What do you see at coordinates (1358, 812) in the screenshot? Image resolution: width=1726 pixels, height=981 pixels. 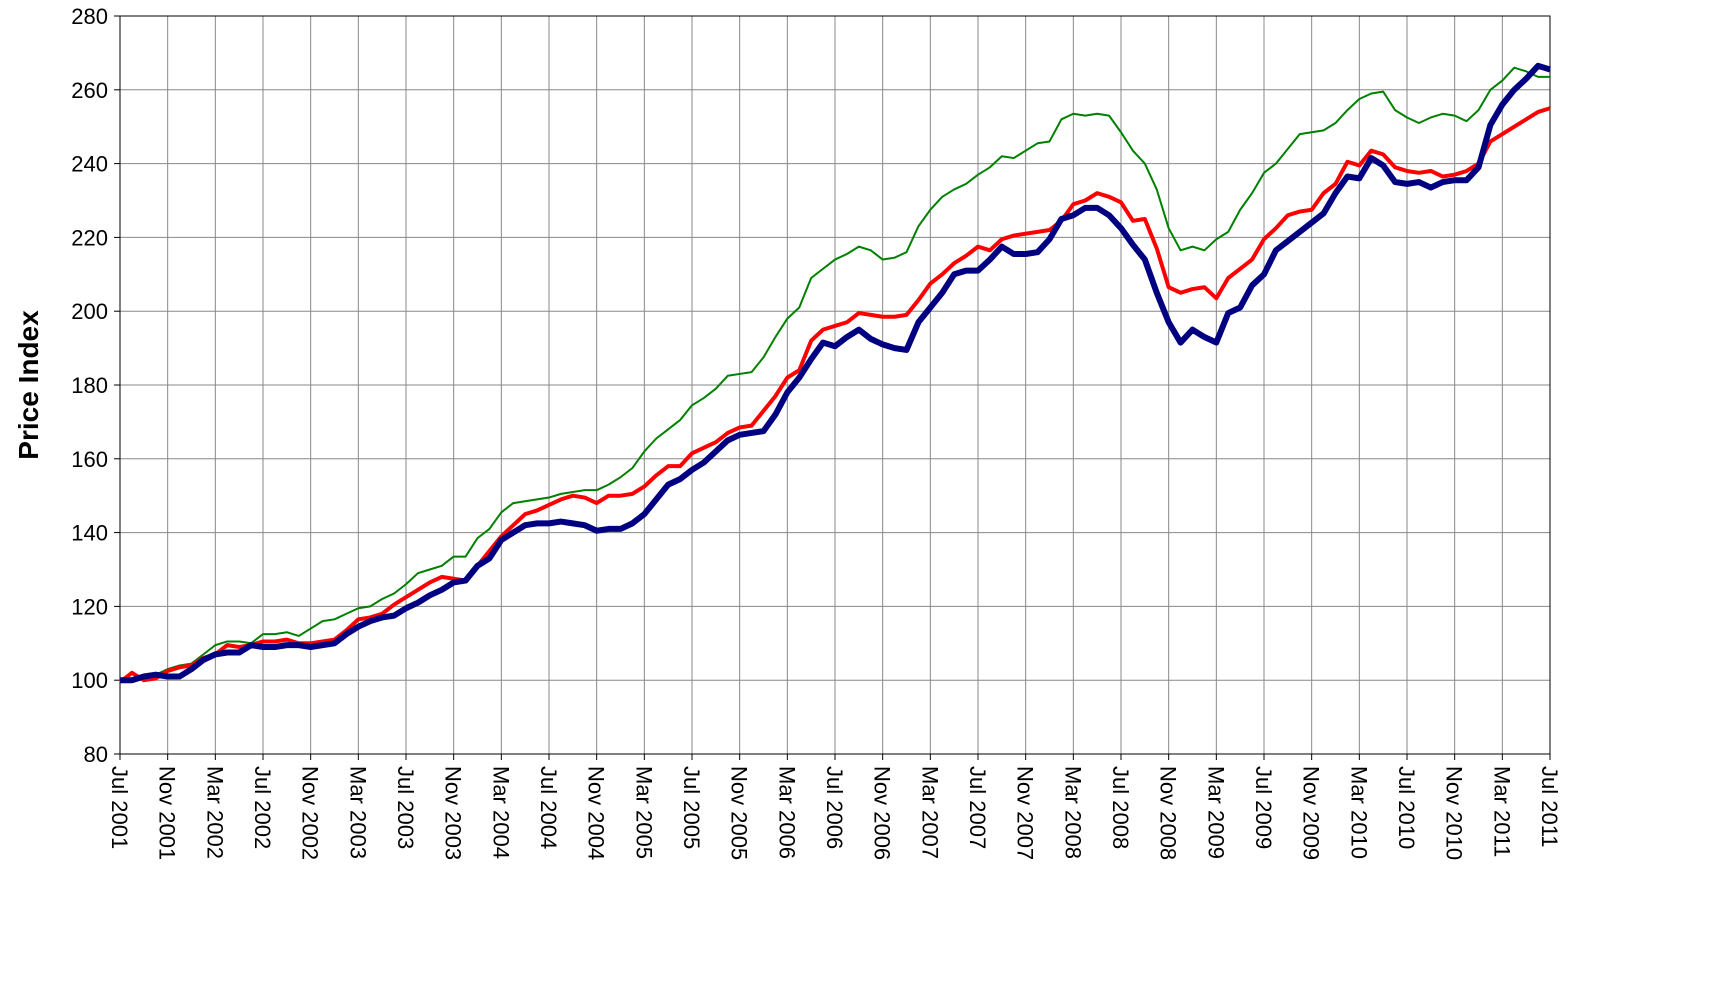 I see `x-tick-label: Mar 2010` at bounding box center [1358, 812].